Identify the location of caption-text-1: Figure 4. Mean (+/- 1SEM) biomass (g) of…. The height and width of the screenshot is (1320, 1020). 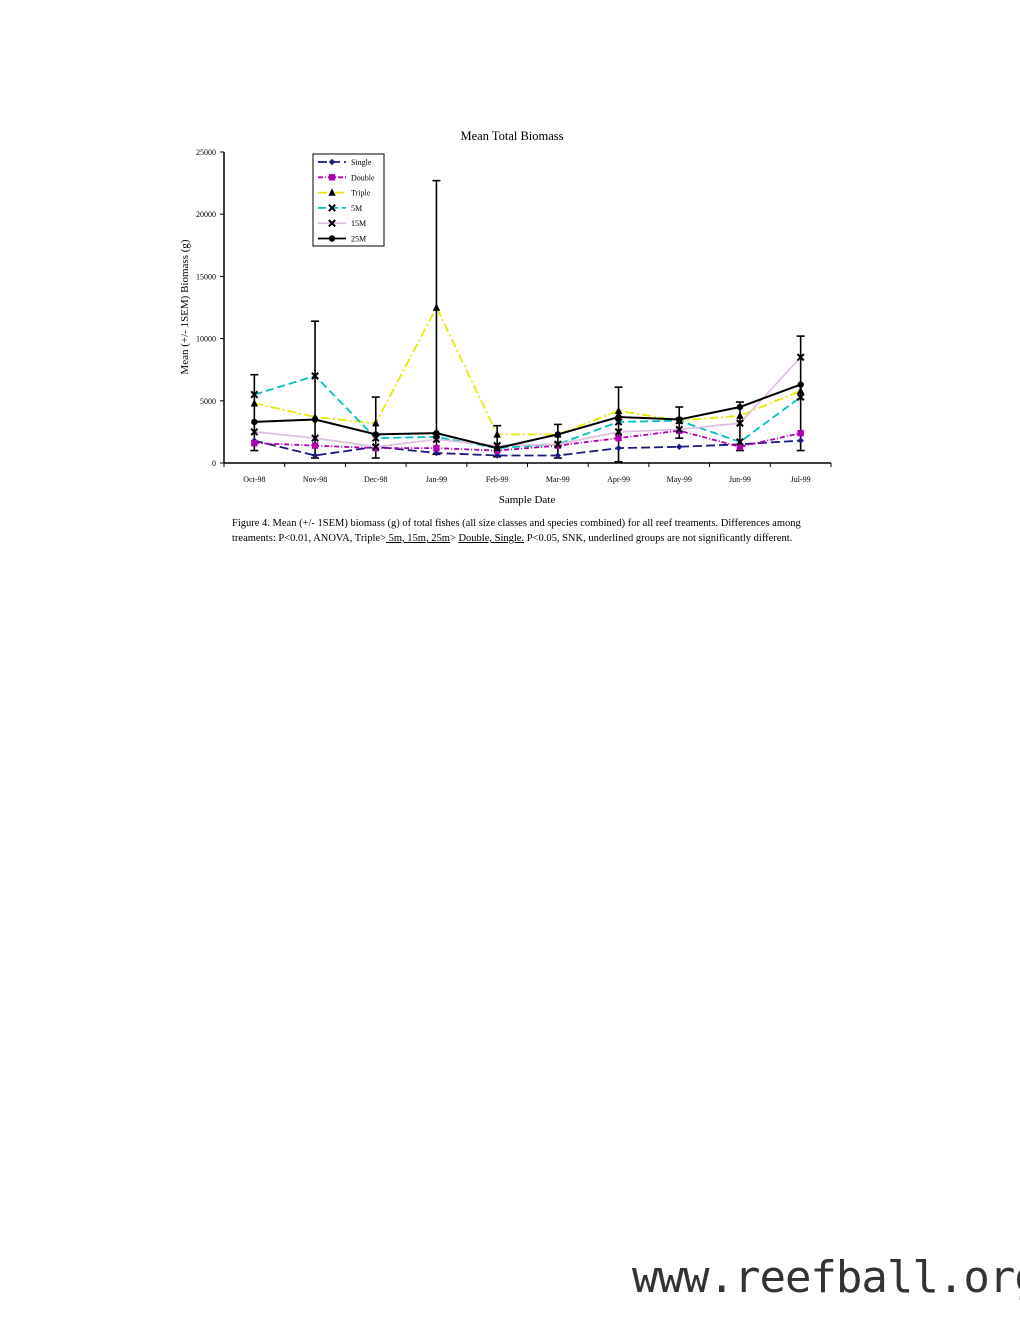
(516, 531).